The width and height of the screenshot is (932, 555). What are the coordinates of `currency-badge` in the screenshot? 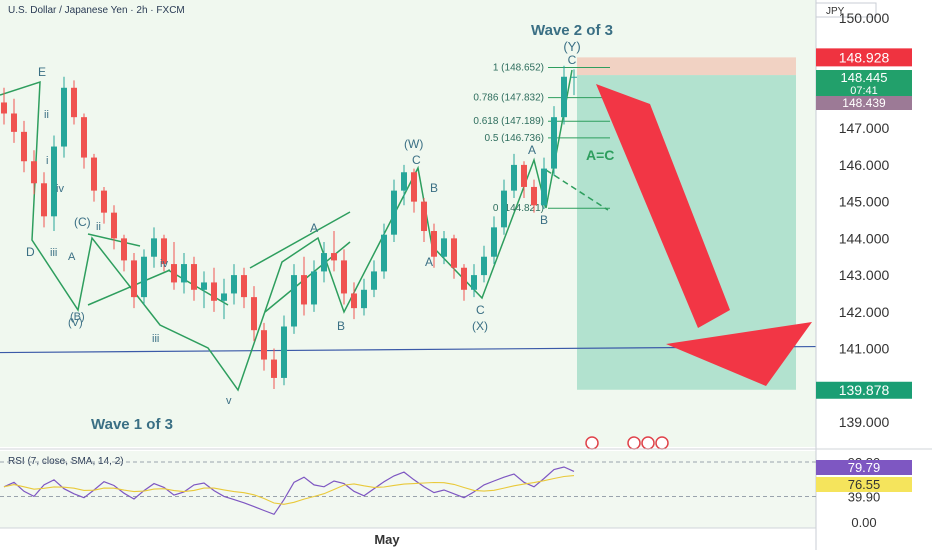 It's located at (846, 10).